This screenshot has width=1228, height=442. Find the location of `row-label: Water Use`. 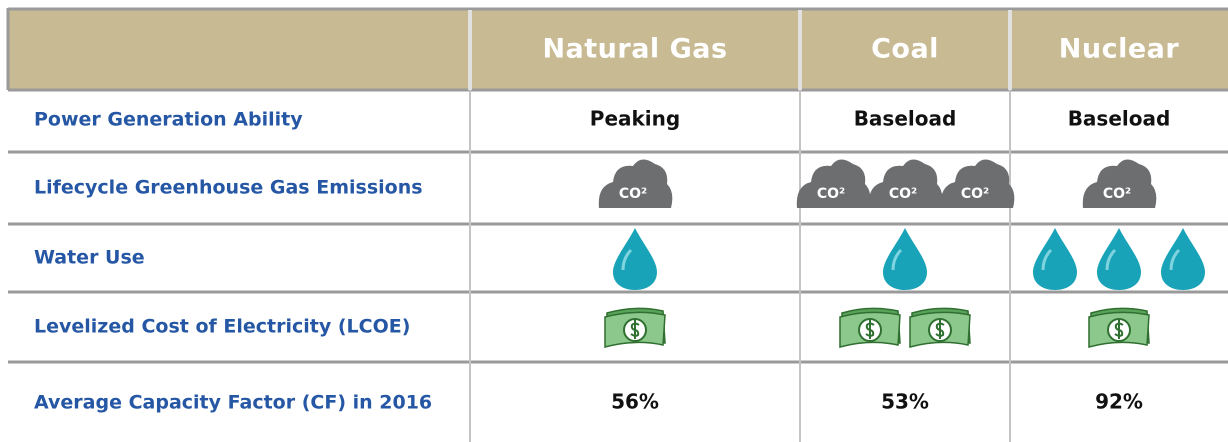

row-label: Water Use is located at coordinates (89, 258).